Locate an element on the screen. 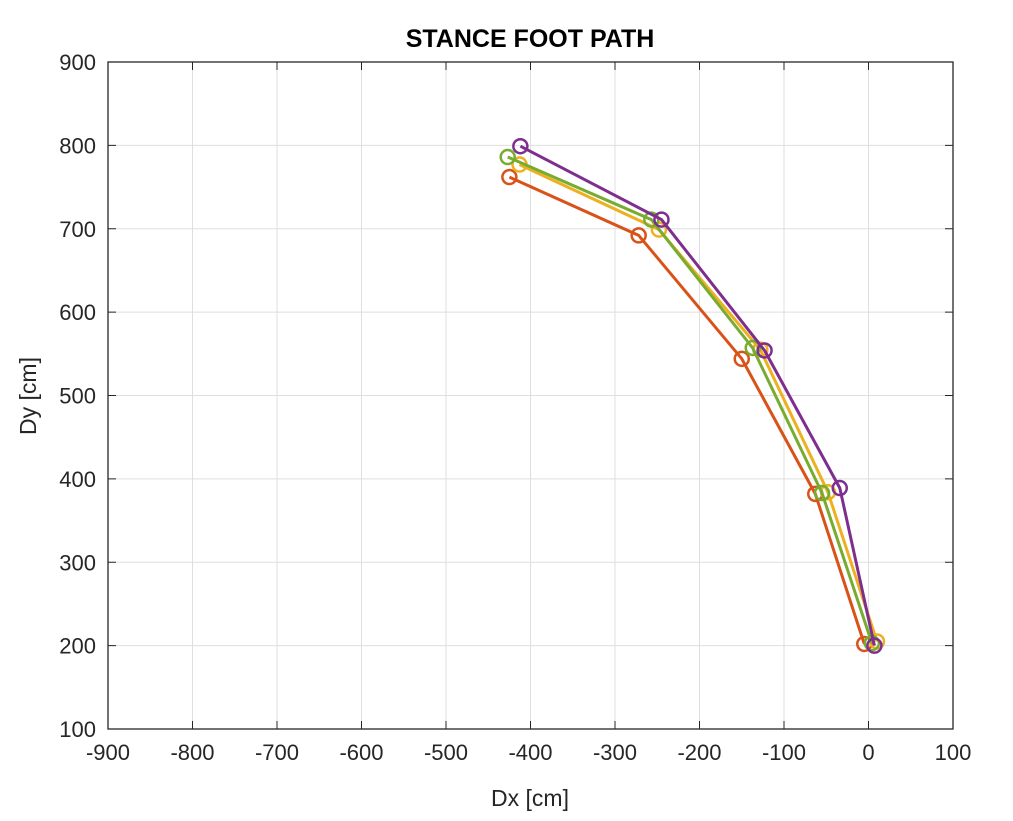 Image resolution: width=1013 pixels, height=821 pixels. x-tick-label: -500 is located at coordinates (446, 752).